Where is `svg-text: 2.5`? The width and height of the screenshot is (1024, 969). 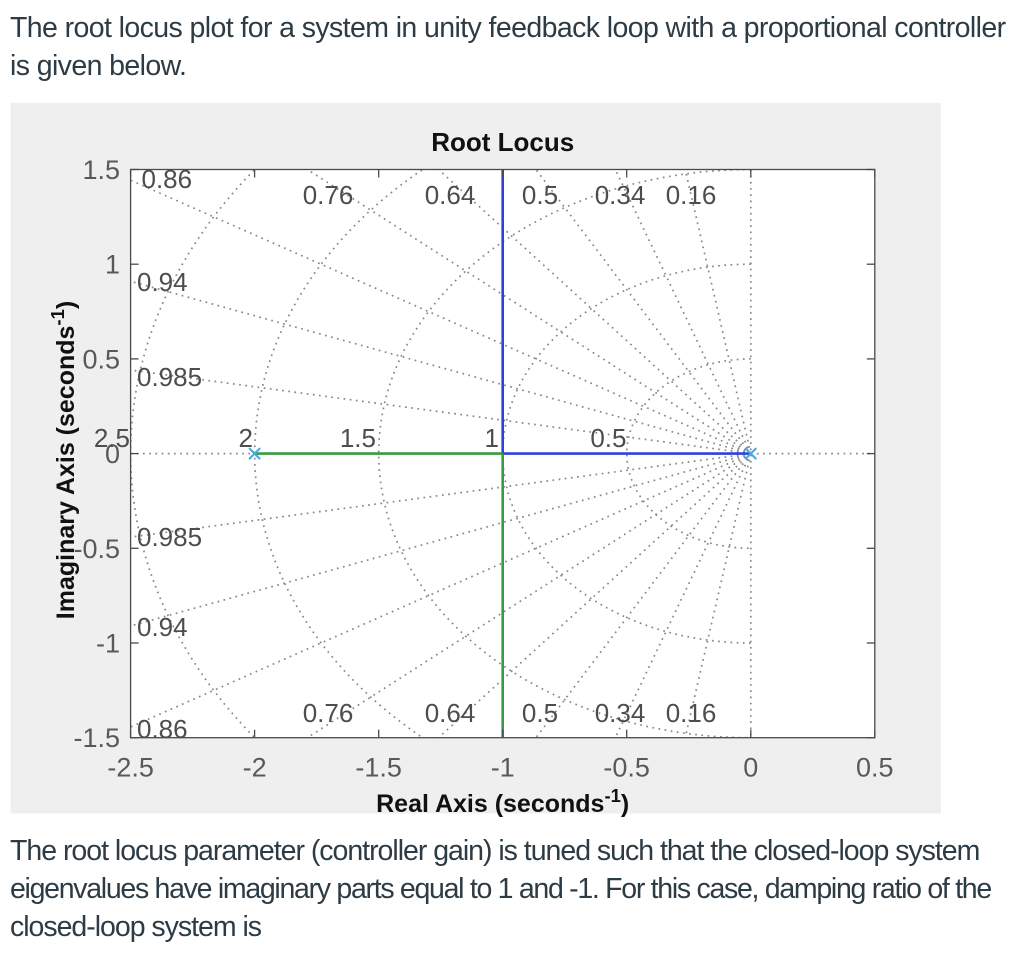 svg-text: 2.5 is located at coordinates (112, 438).